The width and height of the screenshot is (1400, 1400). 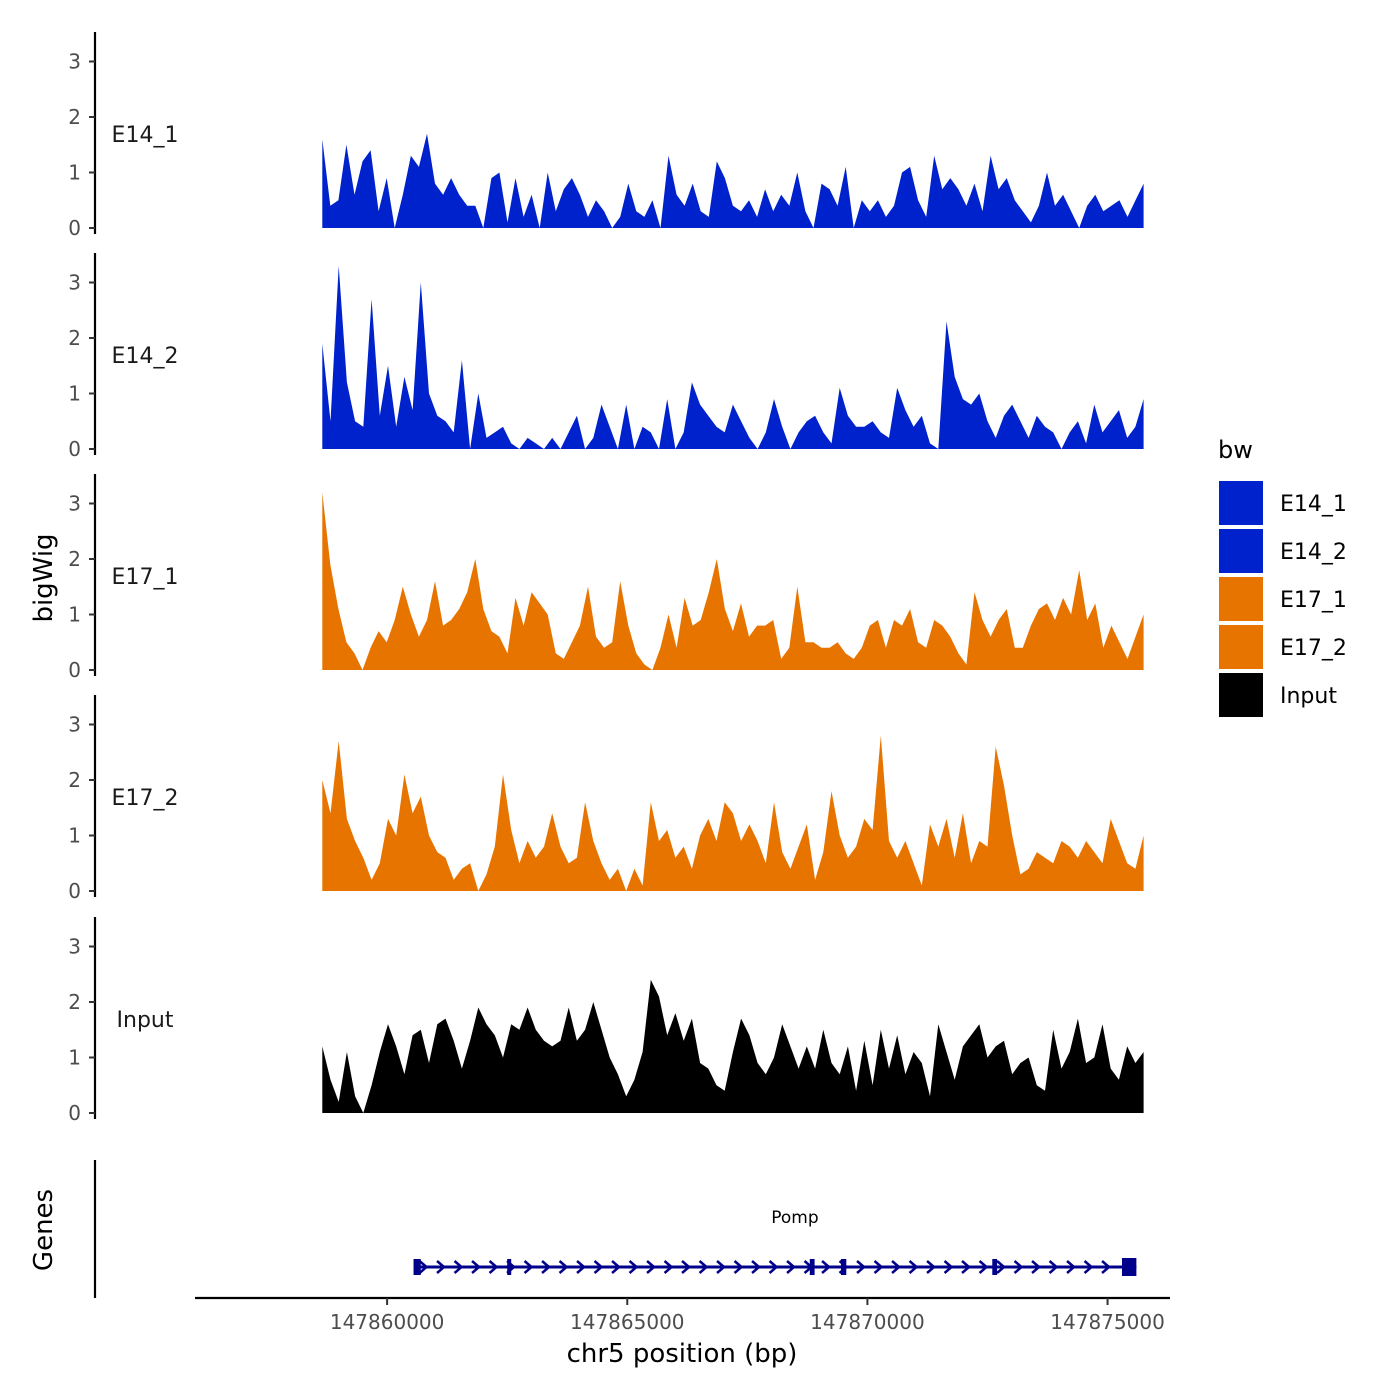 What do you see at coordinates (1313, 600) in the screenshot?
I see `legend-label: E17_1` at bounding box center [1313, 600].